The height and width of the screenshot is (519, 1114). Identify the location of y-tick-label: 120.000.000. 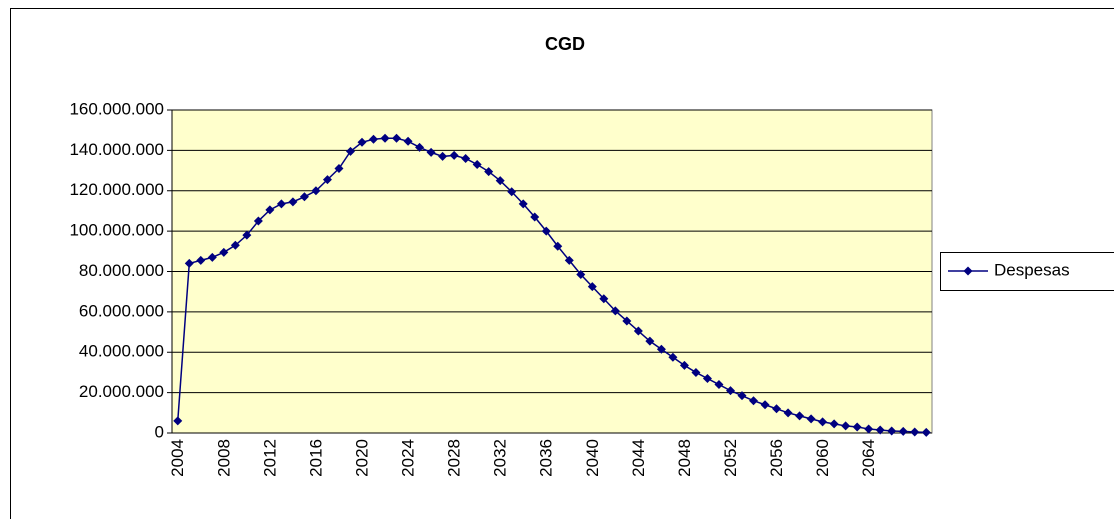
(116, 189).